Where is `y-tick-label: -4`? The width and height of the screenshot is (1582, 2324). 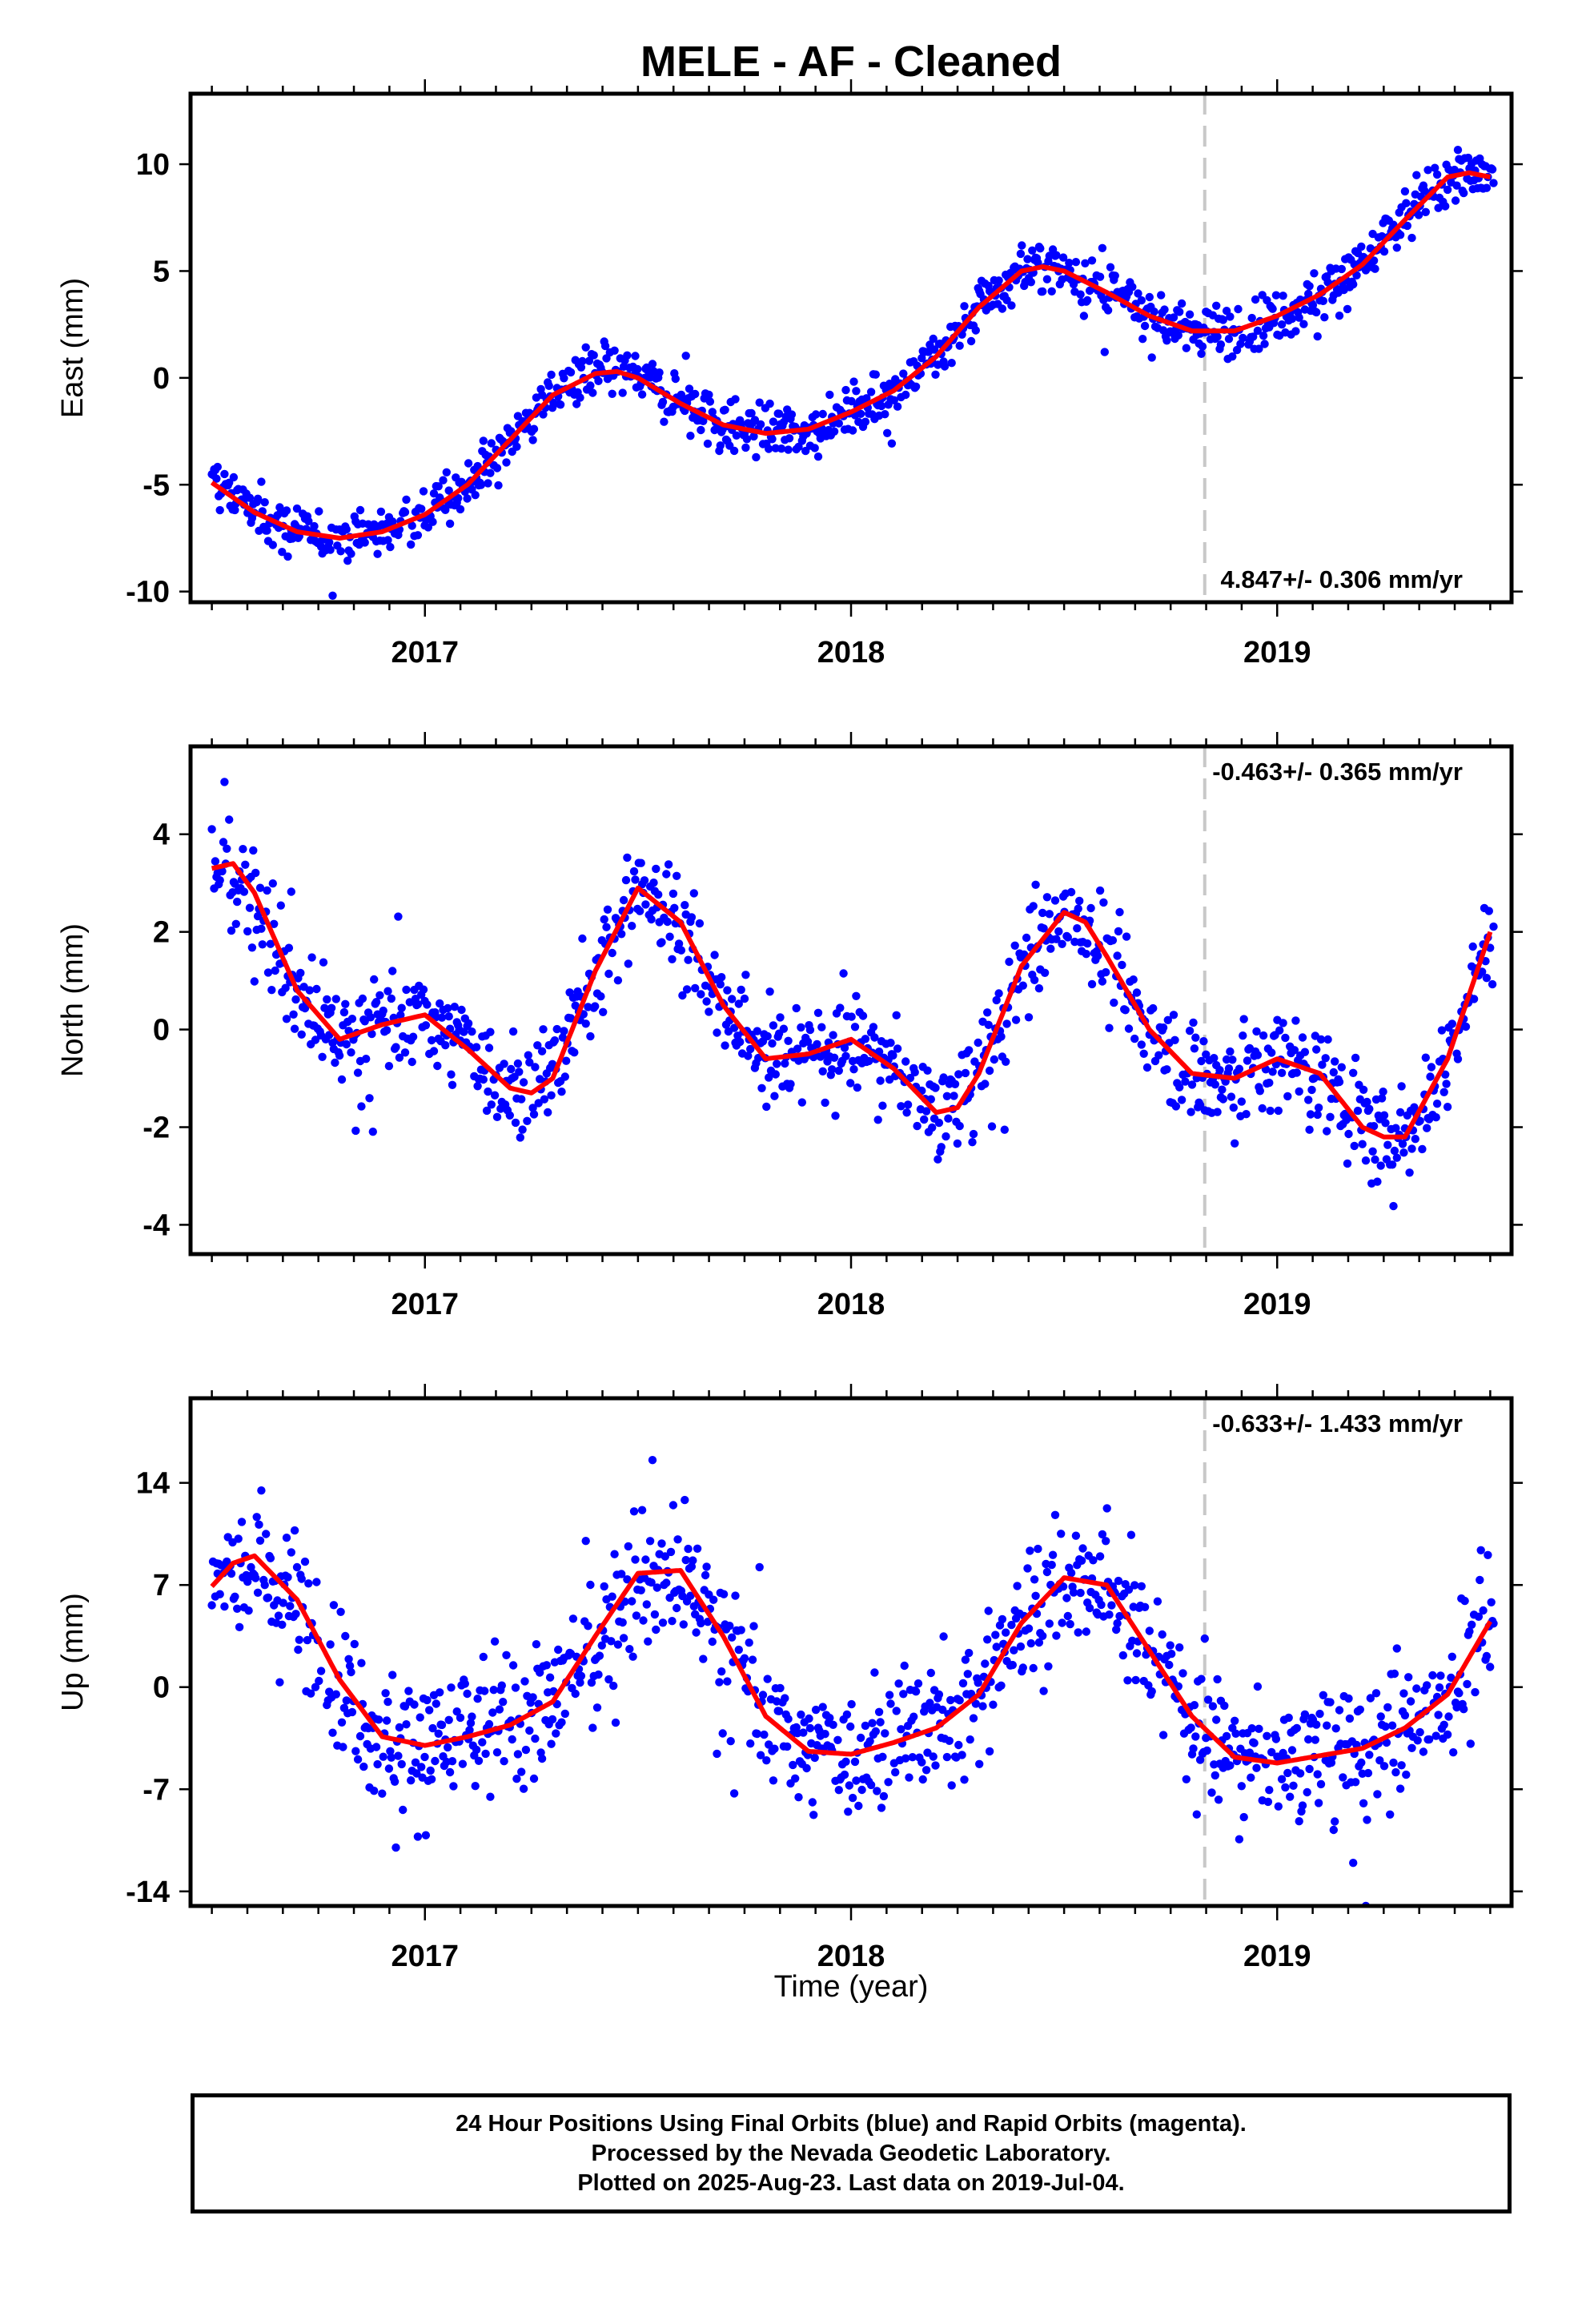 y-tick-label: -4 is located at coordinates (156, 1225).